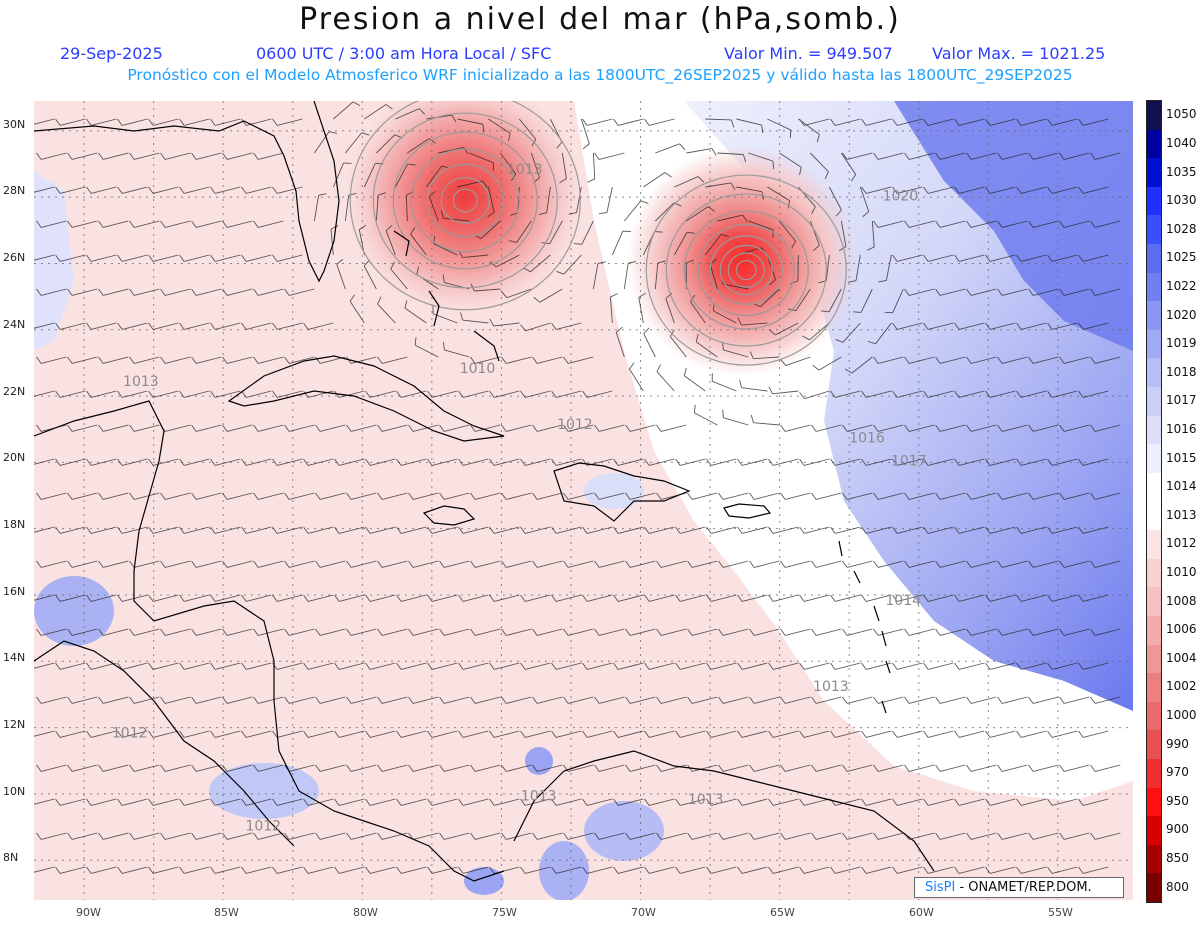 The width and height of the screenshot is (1200, 927). I want to click on isobar-label: 1020, so click(901, 196).